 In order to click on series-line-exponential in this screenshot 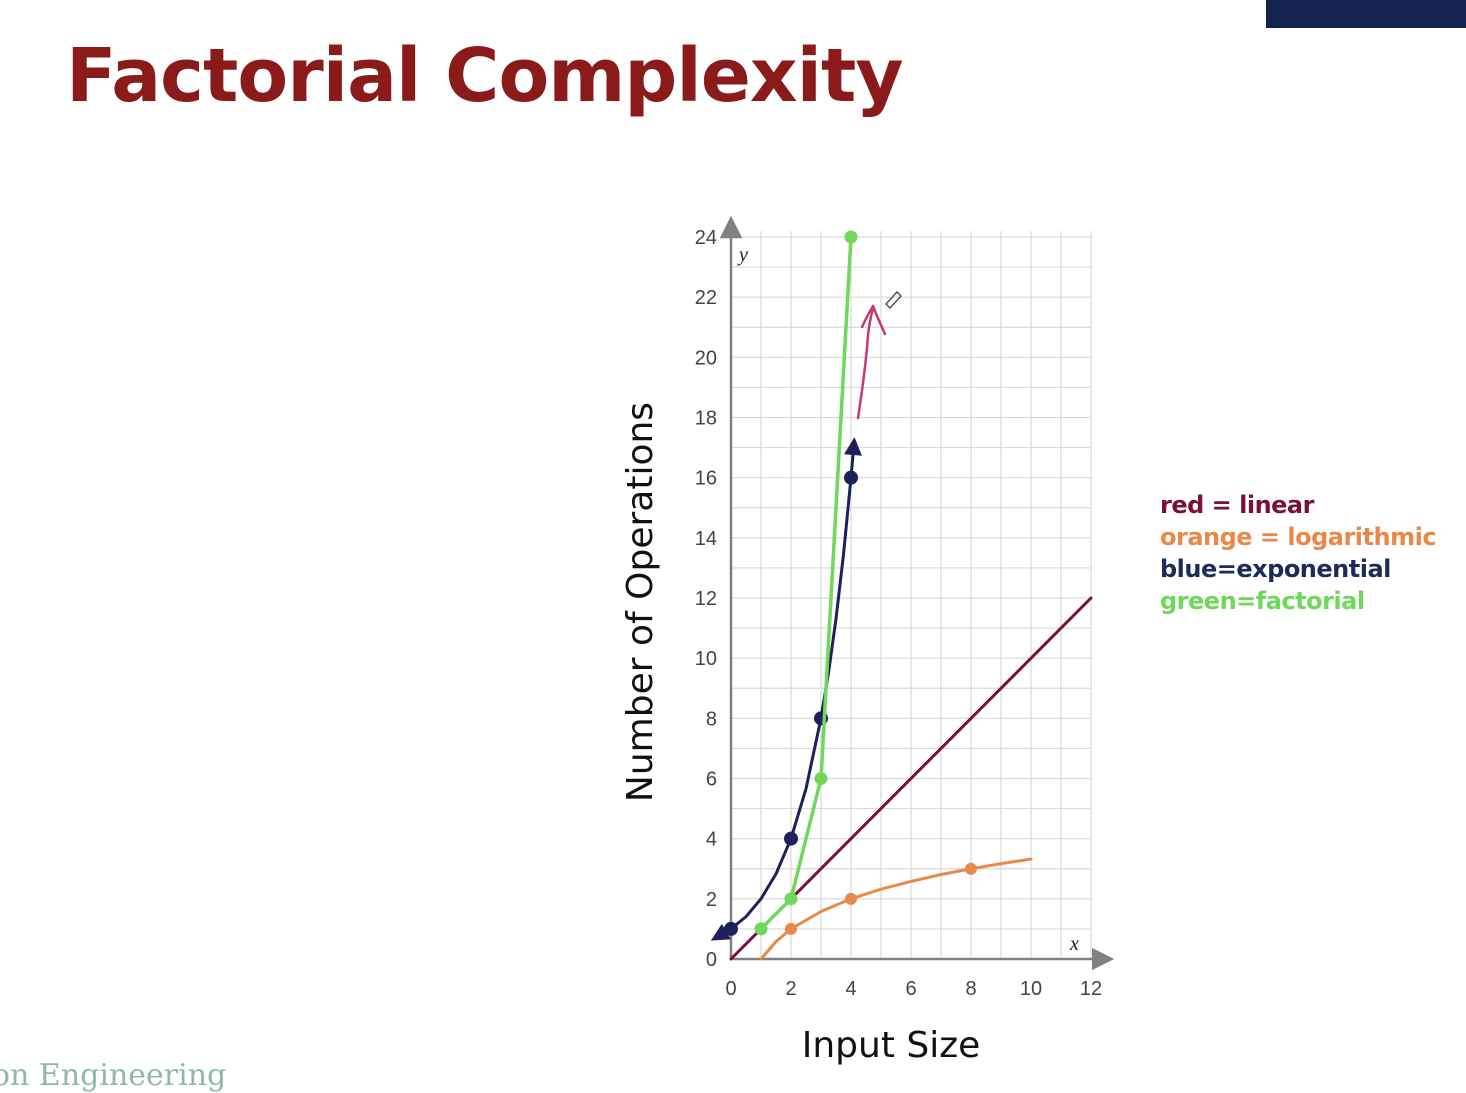, I will do `click(785, 690)`.